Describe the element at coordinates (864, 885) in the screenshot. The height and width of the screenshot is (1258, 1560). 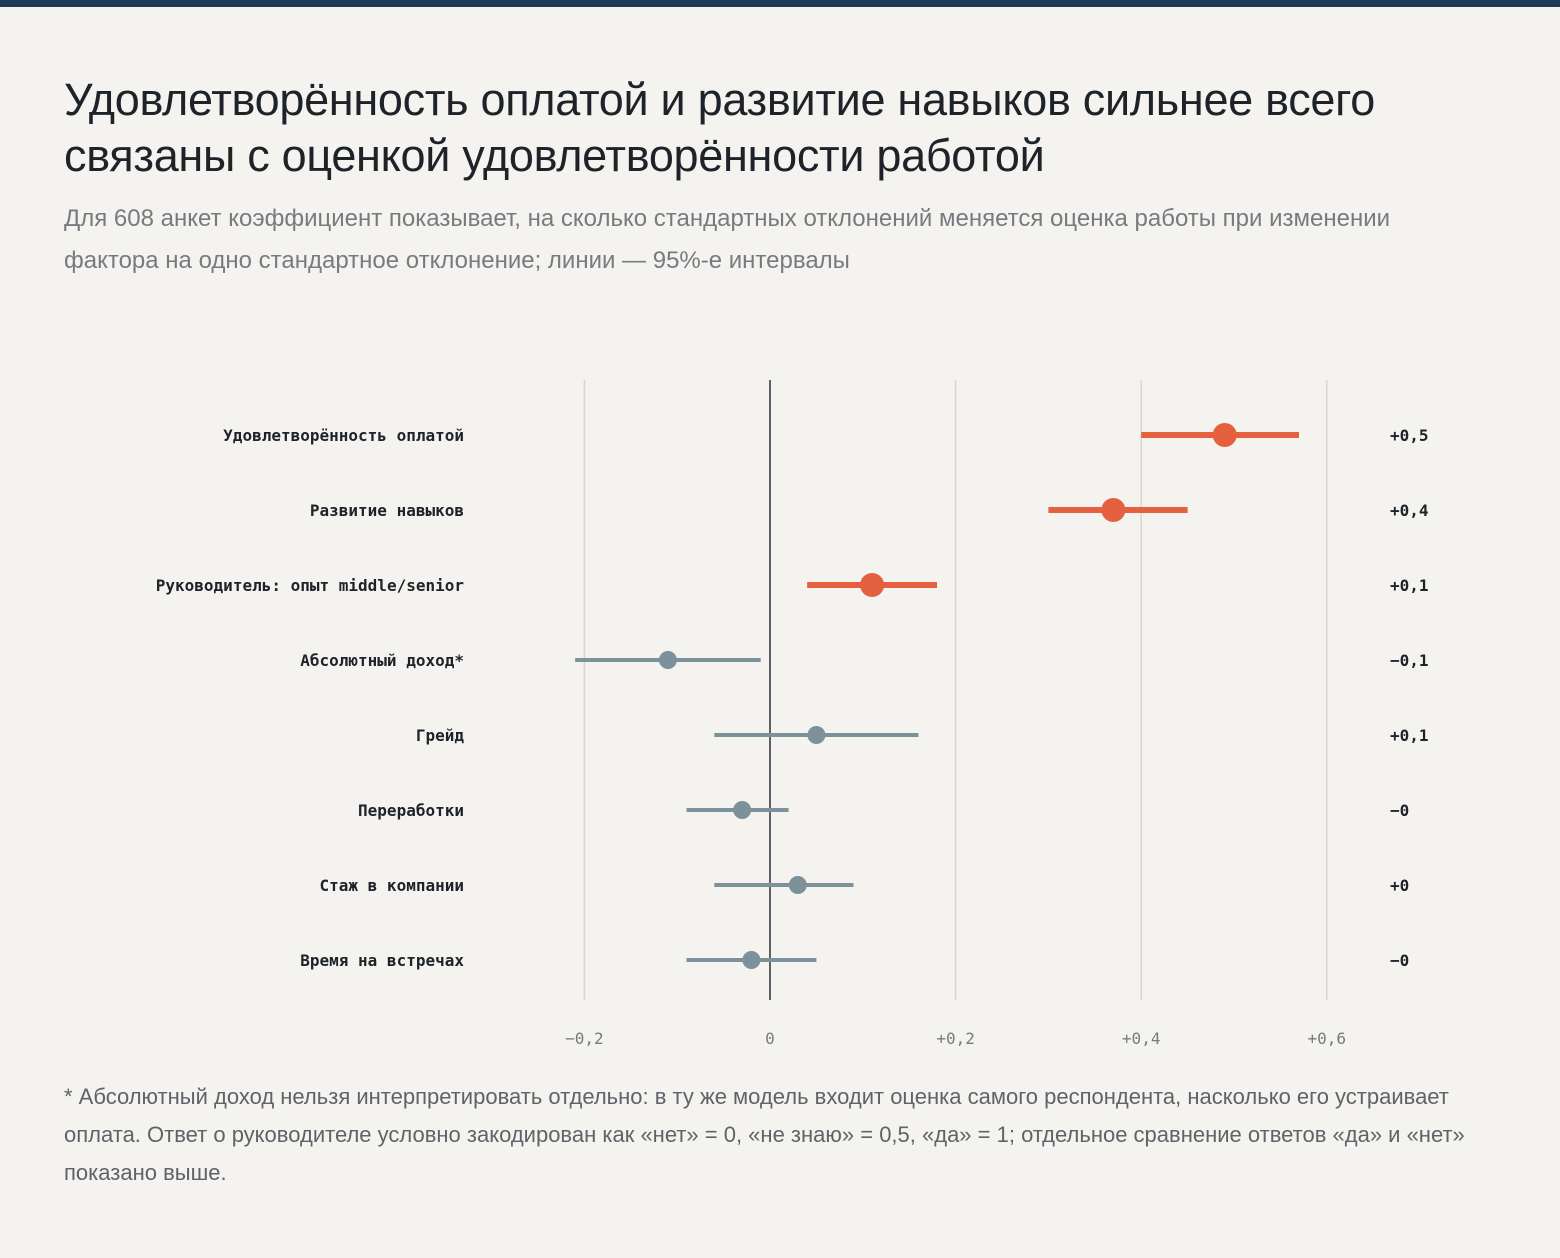
I see `coefficient-row: Стаж в компании +0` at that location.